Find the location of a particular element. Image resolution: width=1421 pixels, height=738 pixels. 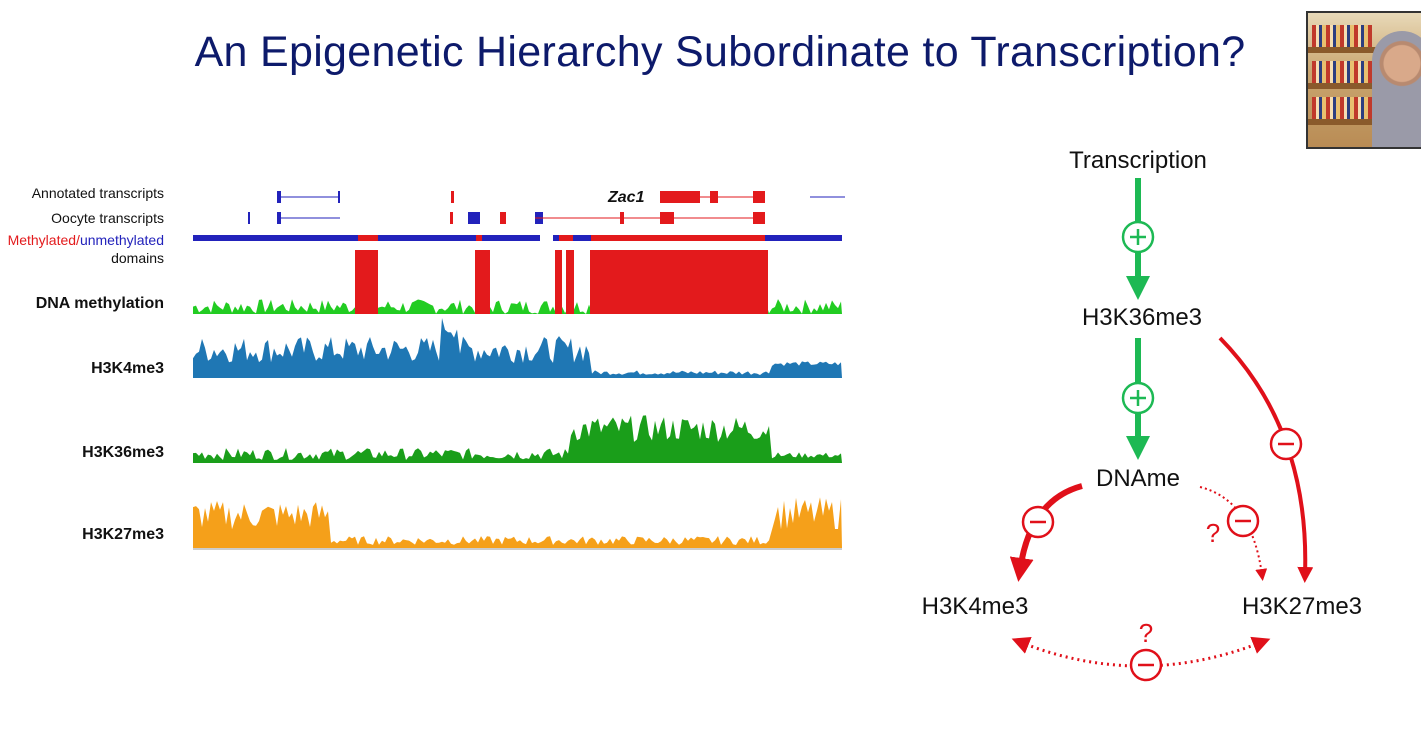

label-dna-methylation: DNA methylation is located at coordinates (99, 303).